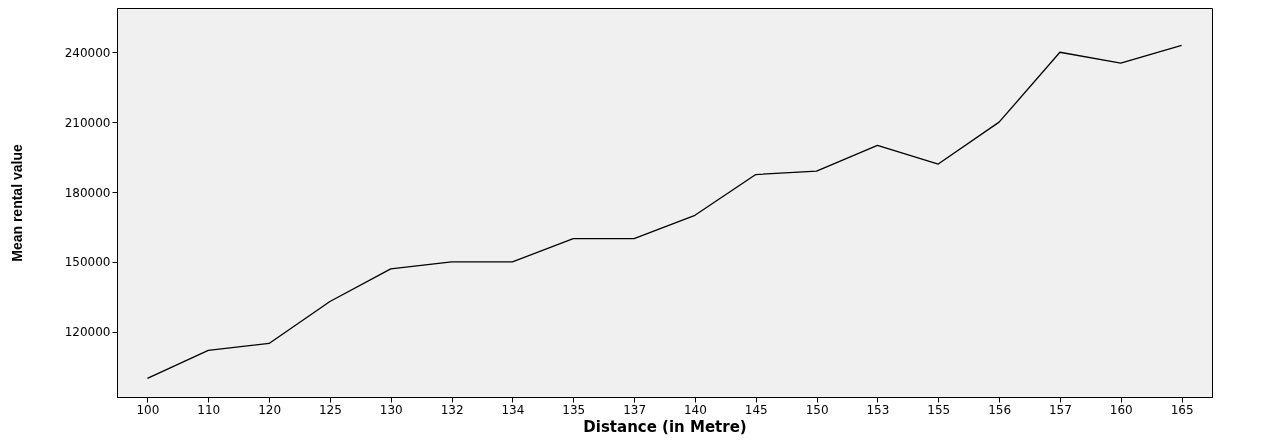 Image resolution: width=1288 pixels, height=445 pixels. What do you see at coordinates (756, 409) in the screenshot?
I see `x-tick-label: 145` at bounding box center [756, 409].